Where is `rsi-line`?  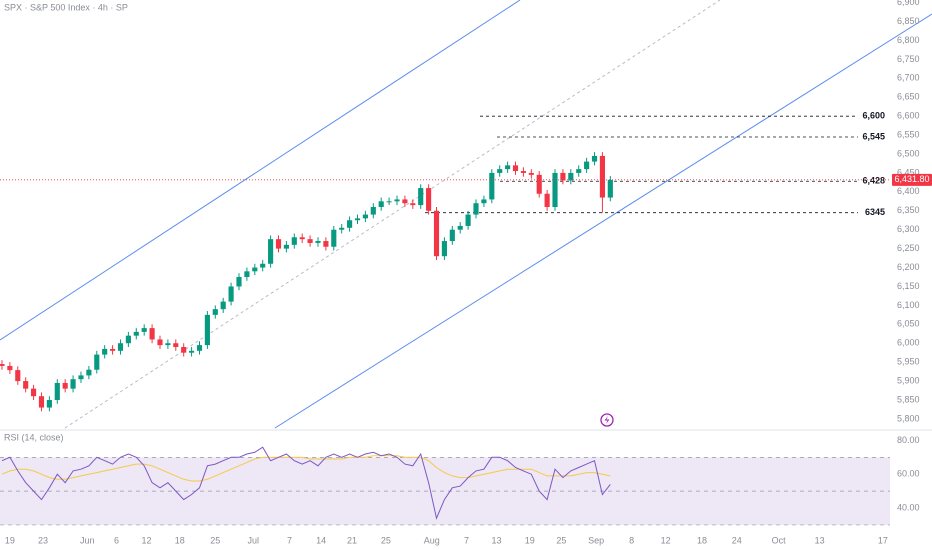 rsi-line is located at coordinates (306, 483).